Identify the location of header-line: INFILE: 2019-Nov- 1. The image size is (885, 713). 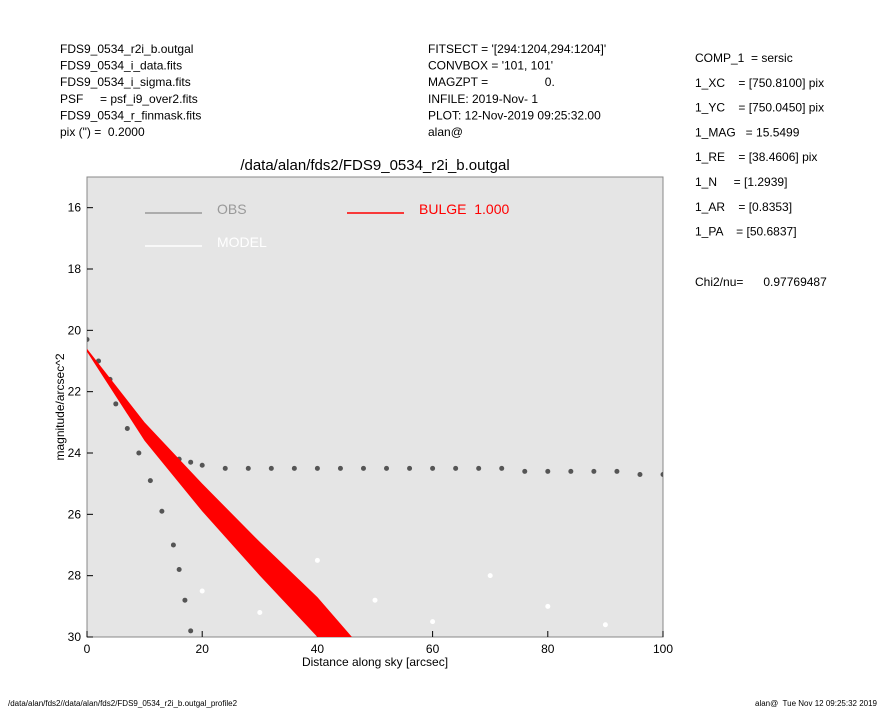
(483, 99).